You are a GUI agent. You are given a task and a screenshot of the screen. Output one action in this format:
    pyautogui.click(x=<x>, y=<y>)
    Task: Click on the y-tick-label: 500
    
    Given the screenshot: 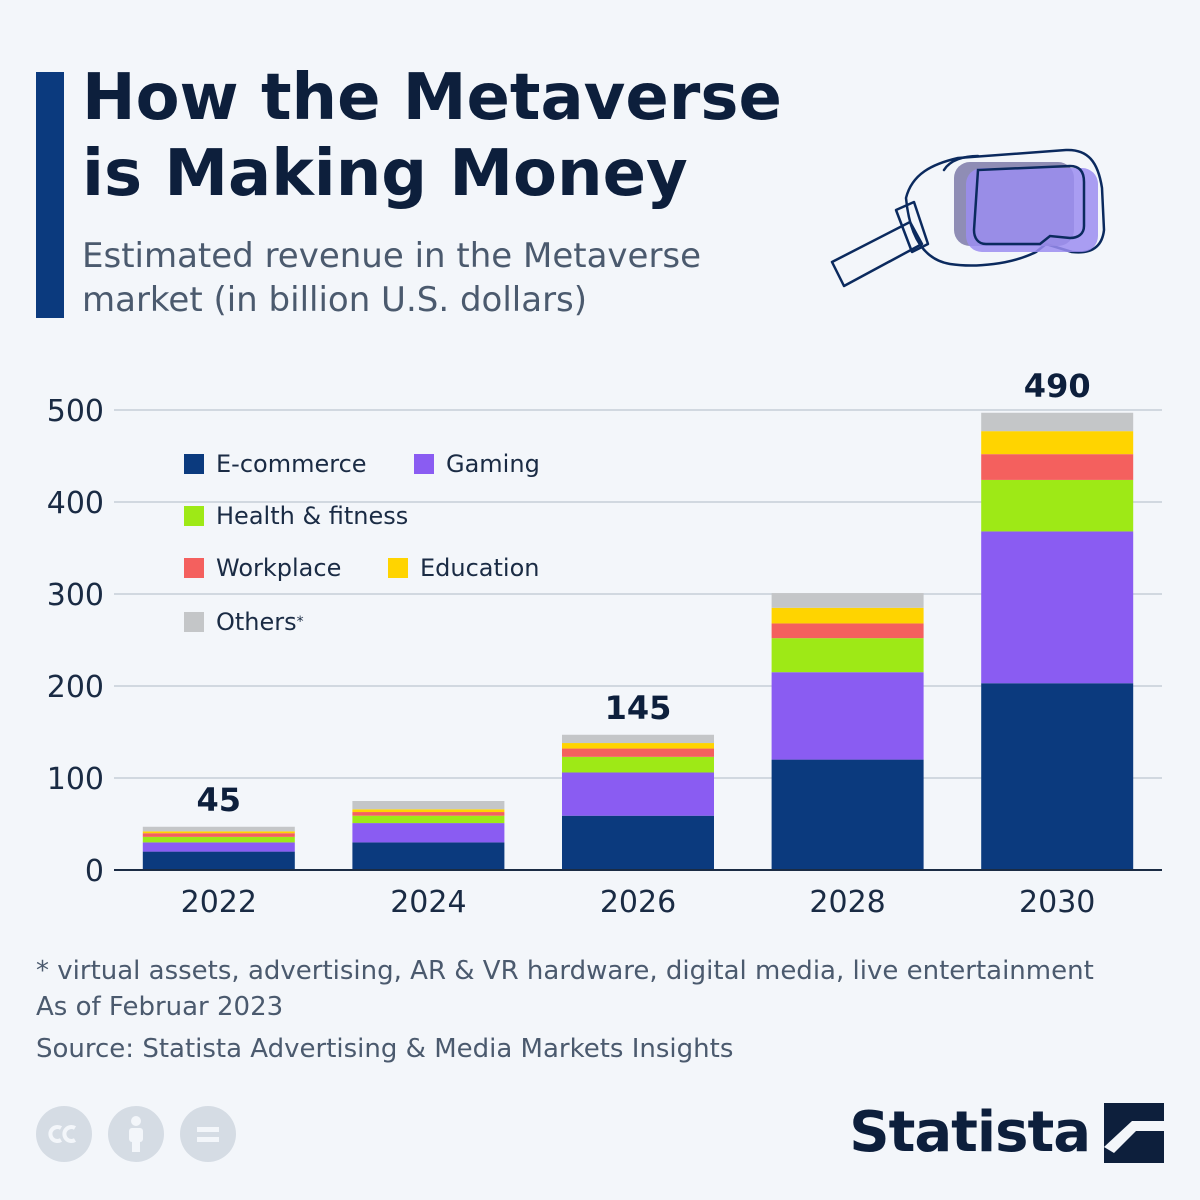 What is the action you would take?
    pyautogui.click(x=75, y=411)
    